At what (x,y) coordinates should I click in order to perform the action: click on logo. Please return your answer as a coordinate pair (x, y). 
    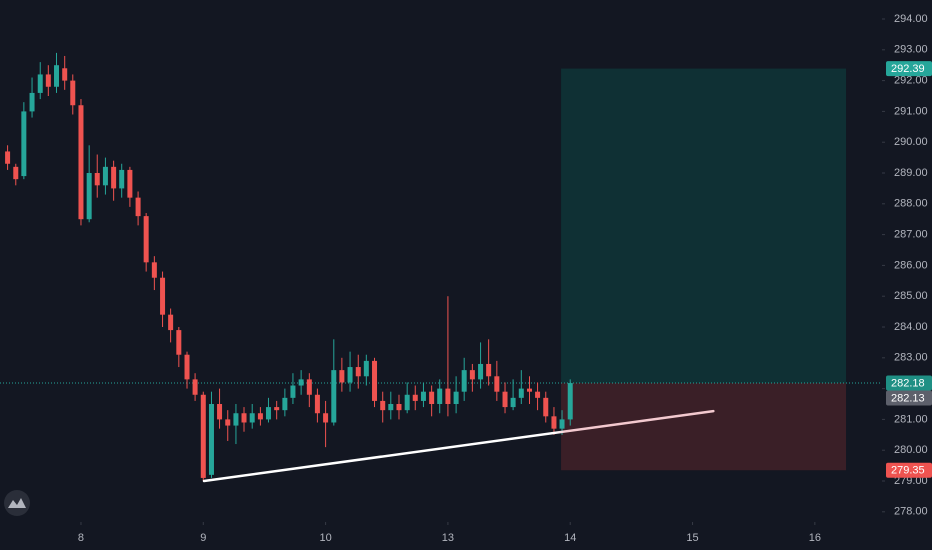
    Looking at the image, I should click on (17, 503).